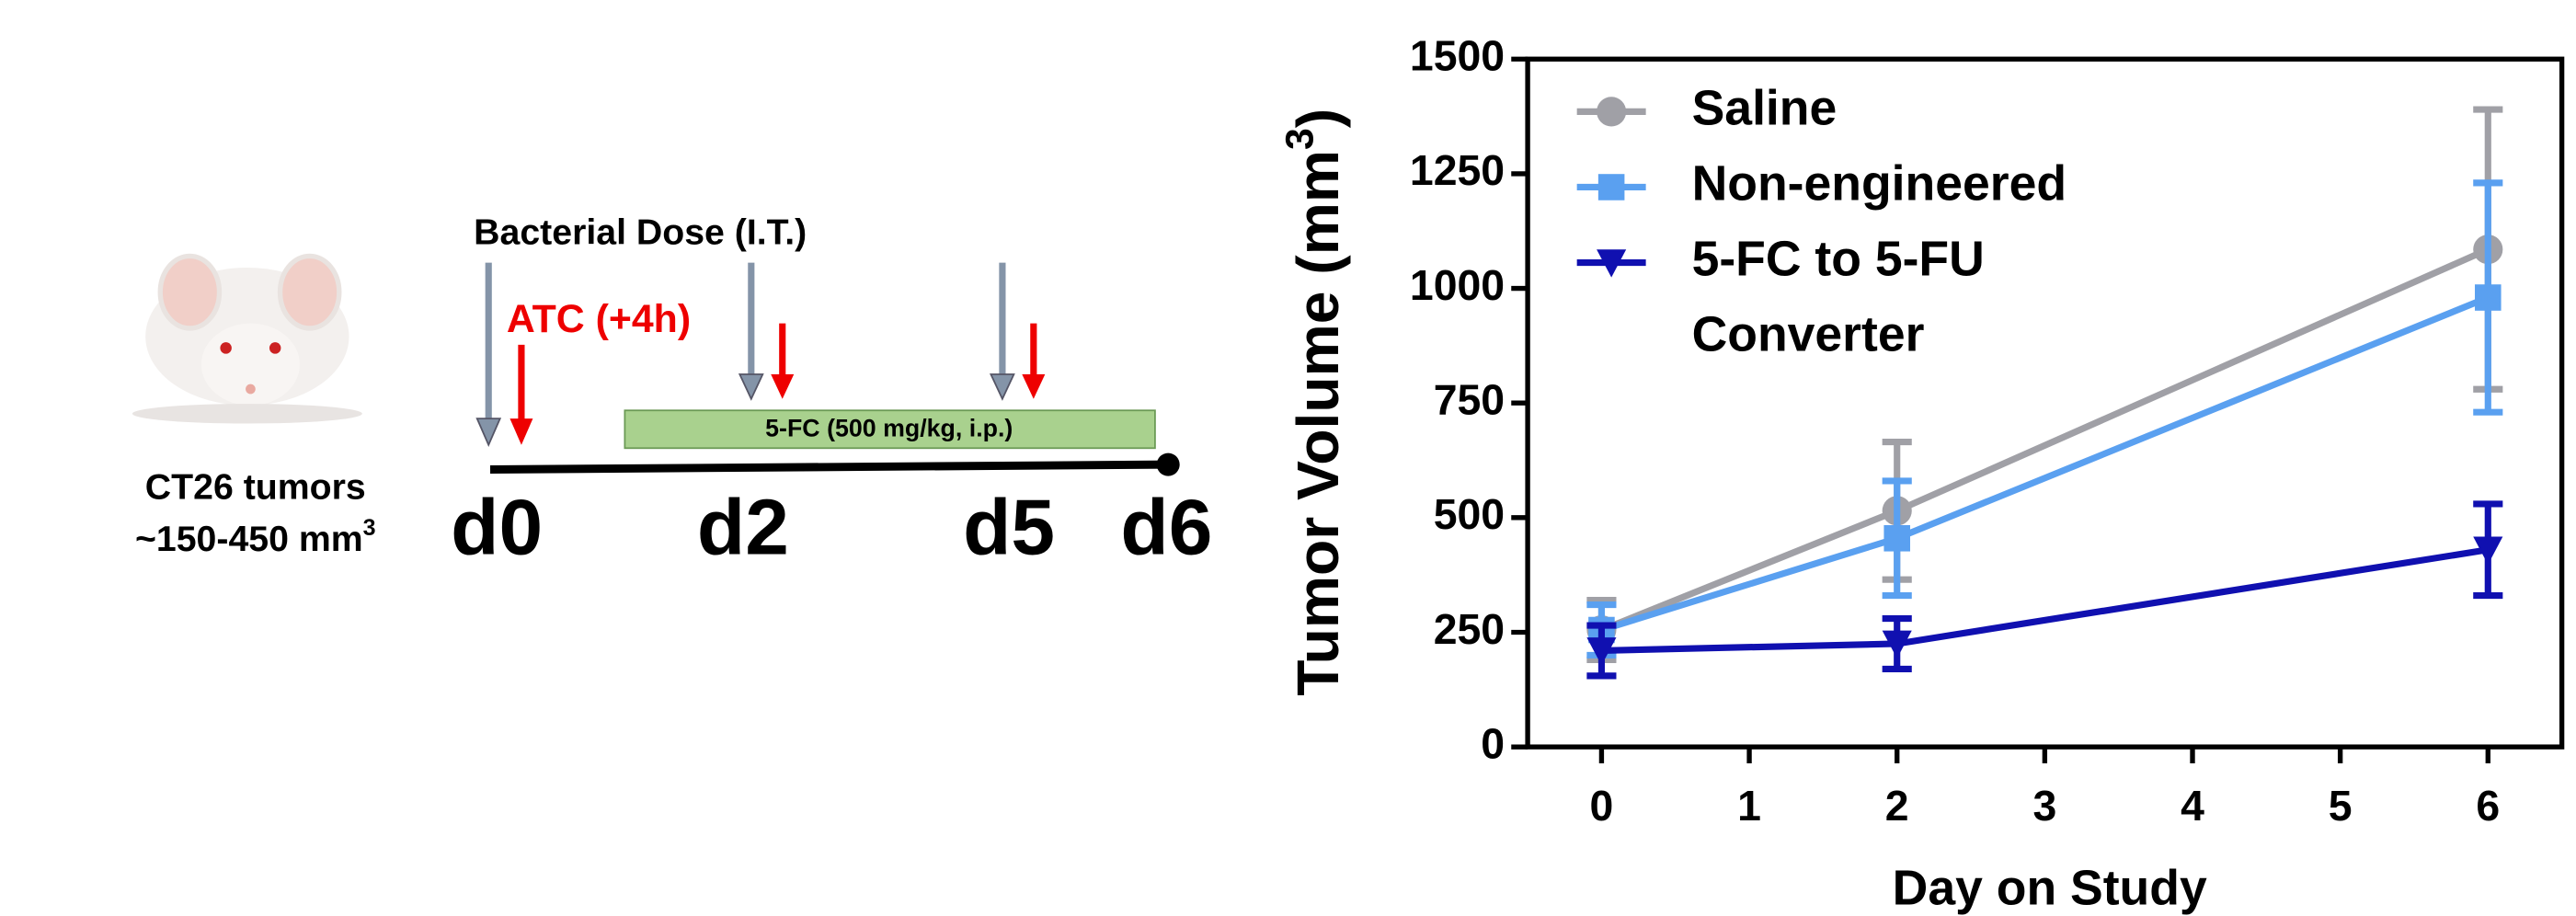 The image size is (2576, 916). I want to click on timeline, so click(828, 467).